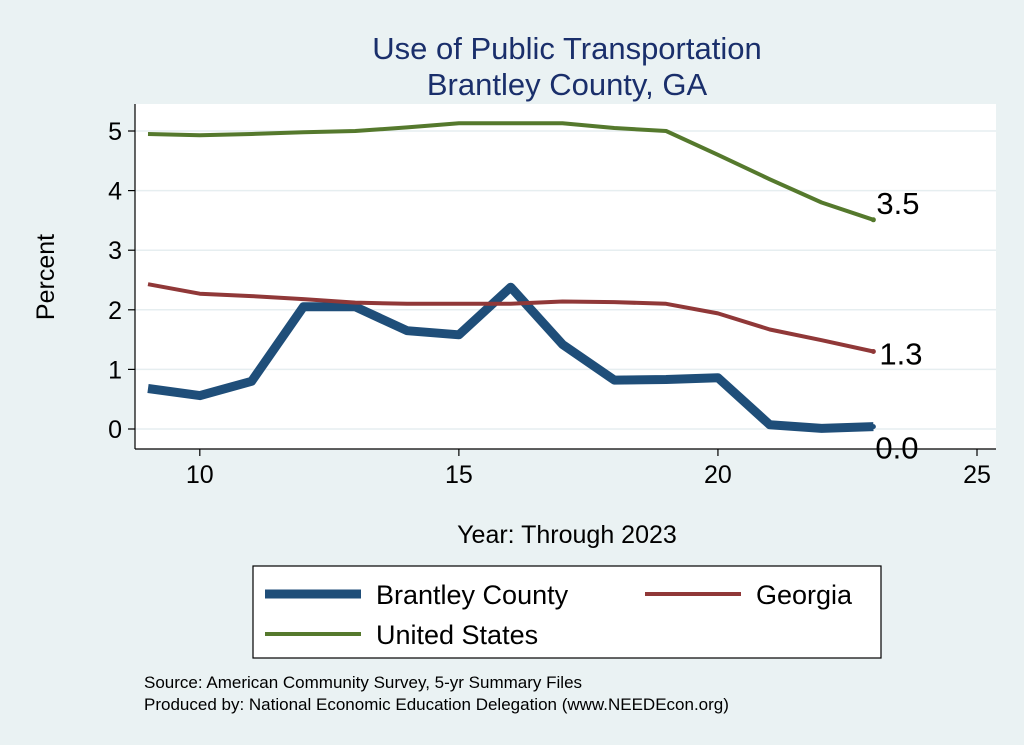 The height and width of the screenshot is (745, 1024). I want to click on end-value-label: 1.3, so click(900, 354).